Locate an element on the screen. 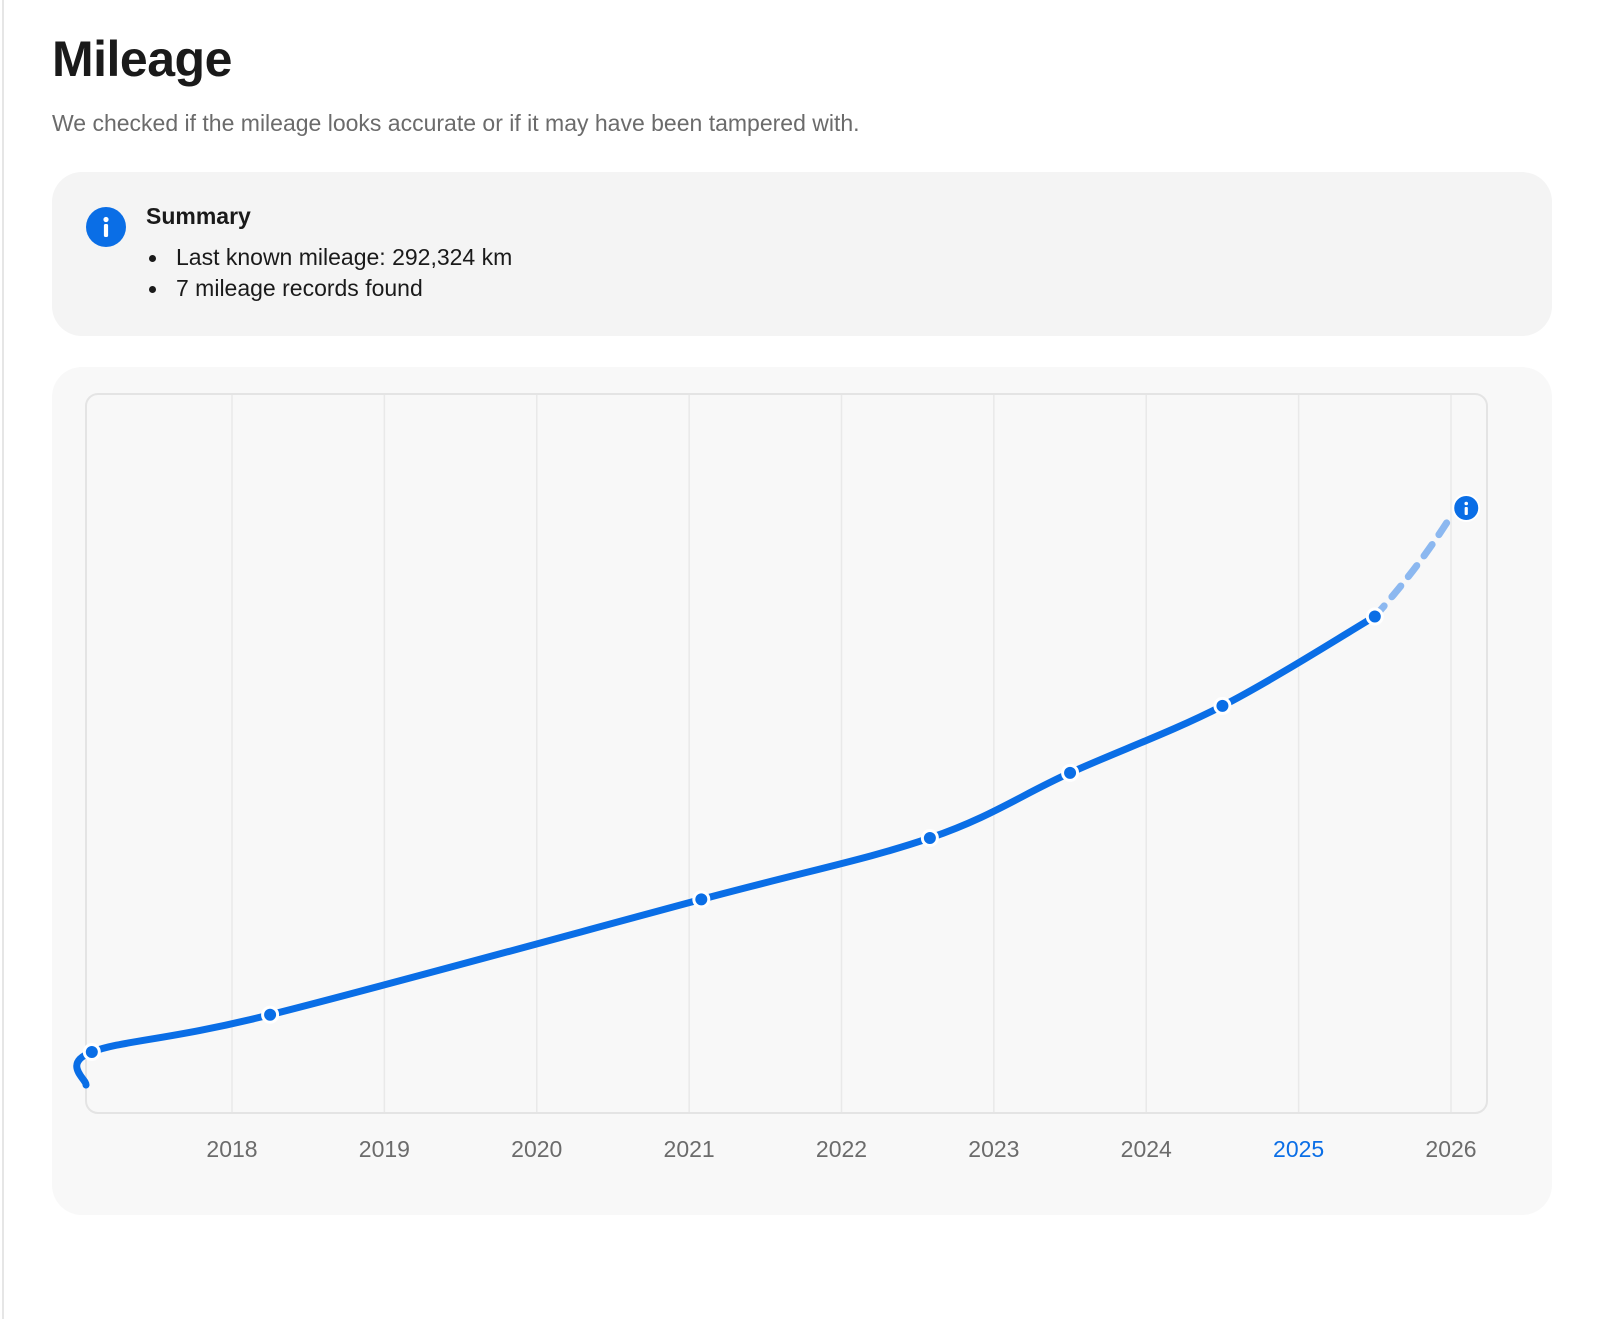 This screenshot has width=1600, height=1319. info-icon-stem is located at coordinates (1466, 511).